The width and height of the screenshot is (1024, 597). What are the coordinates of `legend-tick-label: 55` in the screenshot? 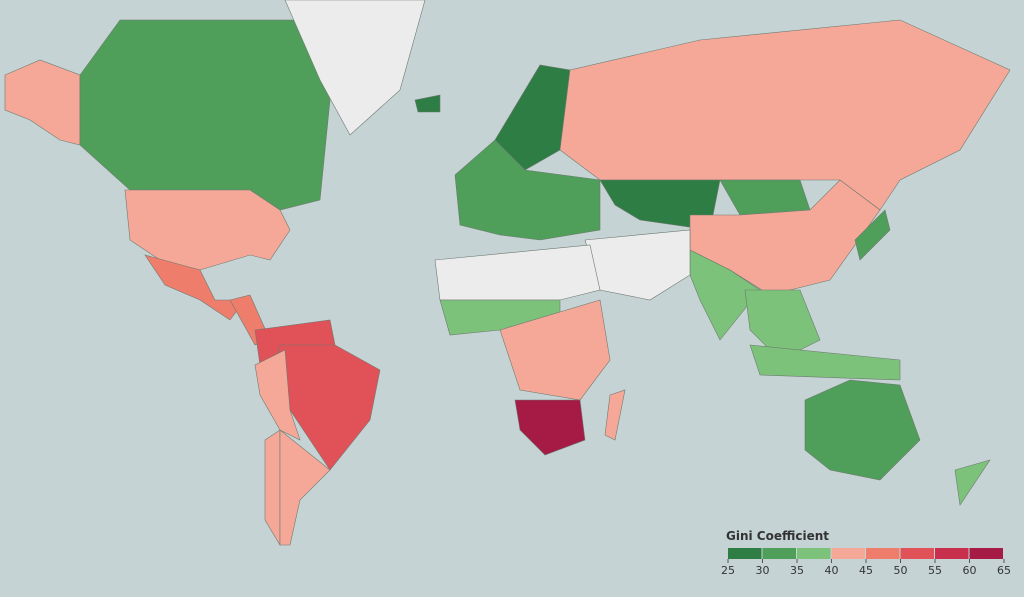 It's located at (935, 570).